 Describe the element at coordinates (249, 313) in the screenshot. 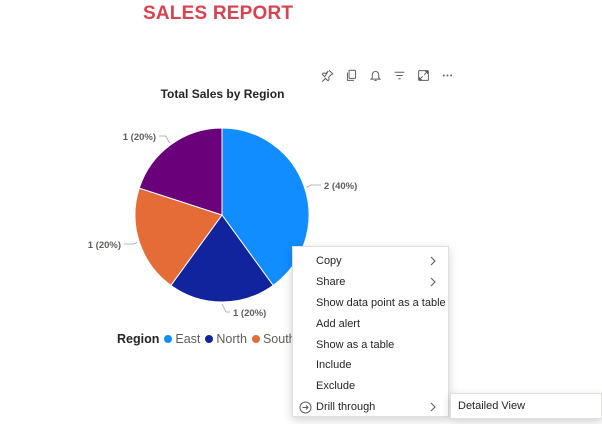

I see `data-label-north: 1 (20%)` at that location.